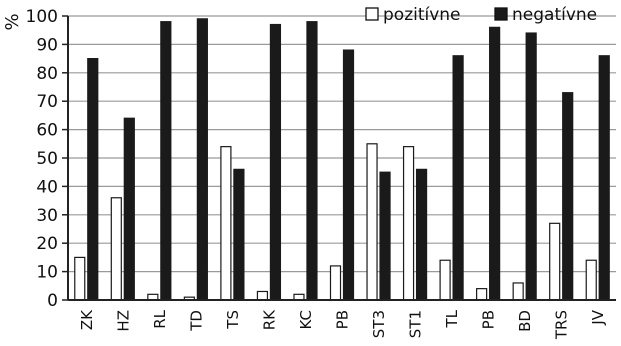  Describe the element at coordinates (52, 301) in the screenshot. I see `y-tick-label: 0` at that location.